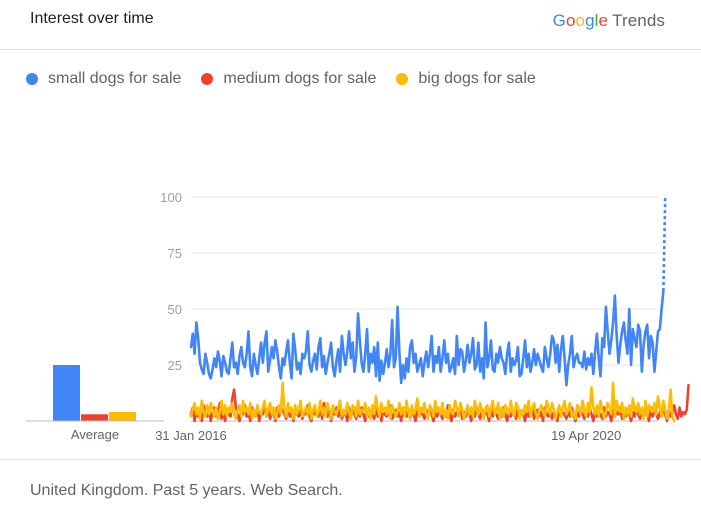 Image resolution: width=701 pixels, height=507 pixels. What do you see at coordinates (477, 78) in the screenshot?
I see `legend-label: big dogs for sale` at bounding box center [477, 78].